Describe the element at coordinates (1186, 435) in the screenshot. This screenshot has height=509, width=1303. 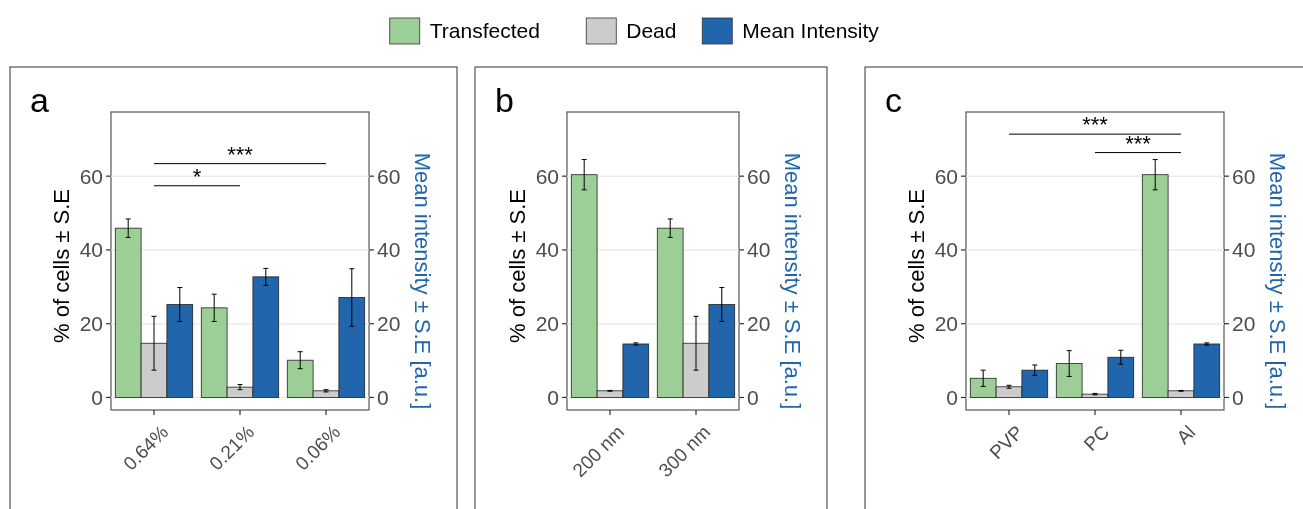
I see `x-tick-label: Al` at that location.